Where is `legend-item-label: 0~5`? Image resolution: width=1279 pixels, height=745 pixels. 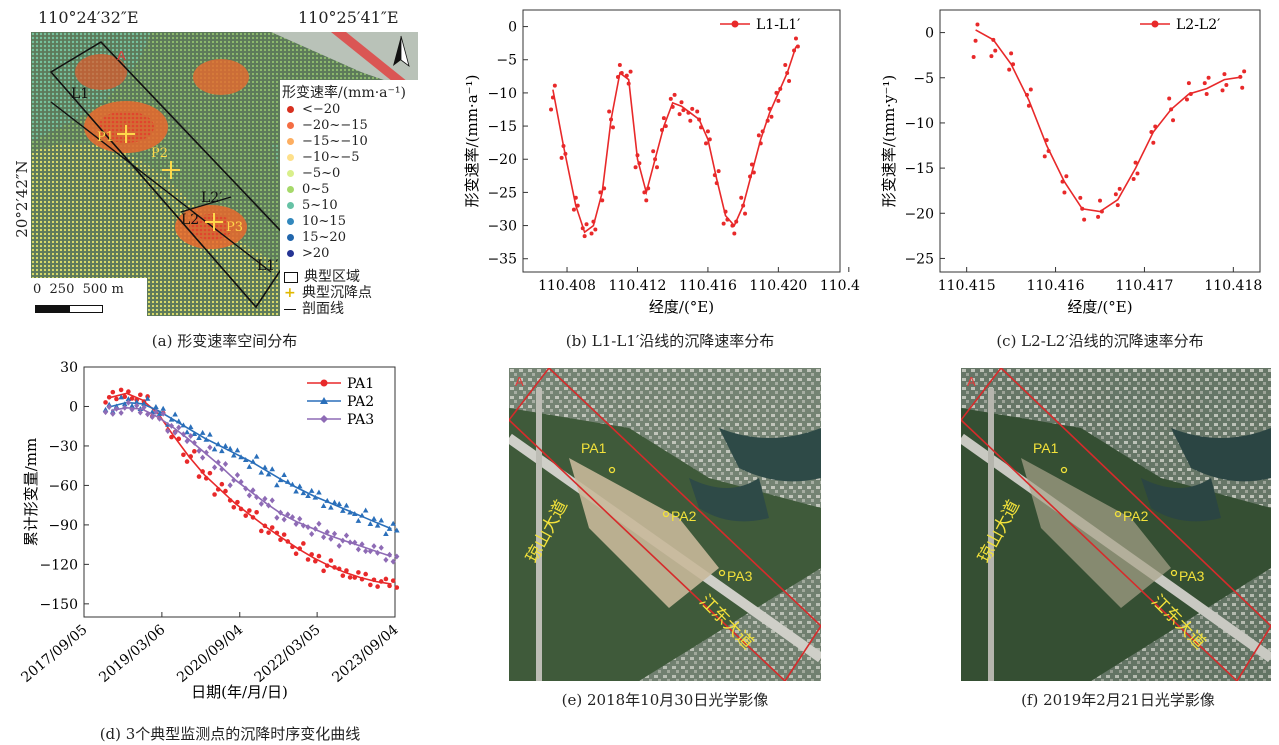 legend-item-label: 0~5 is located at coordinates (316, 189).